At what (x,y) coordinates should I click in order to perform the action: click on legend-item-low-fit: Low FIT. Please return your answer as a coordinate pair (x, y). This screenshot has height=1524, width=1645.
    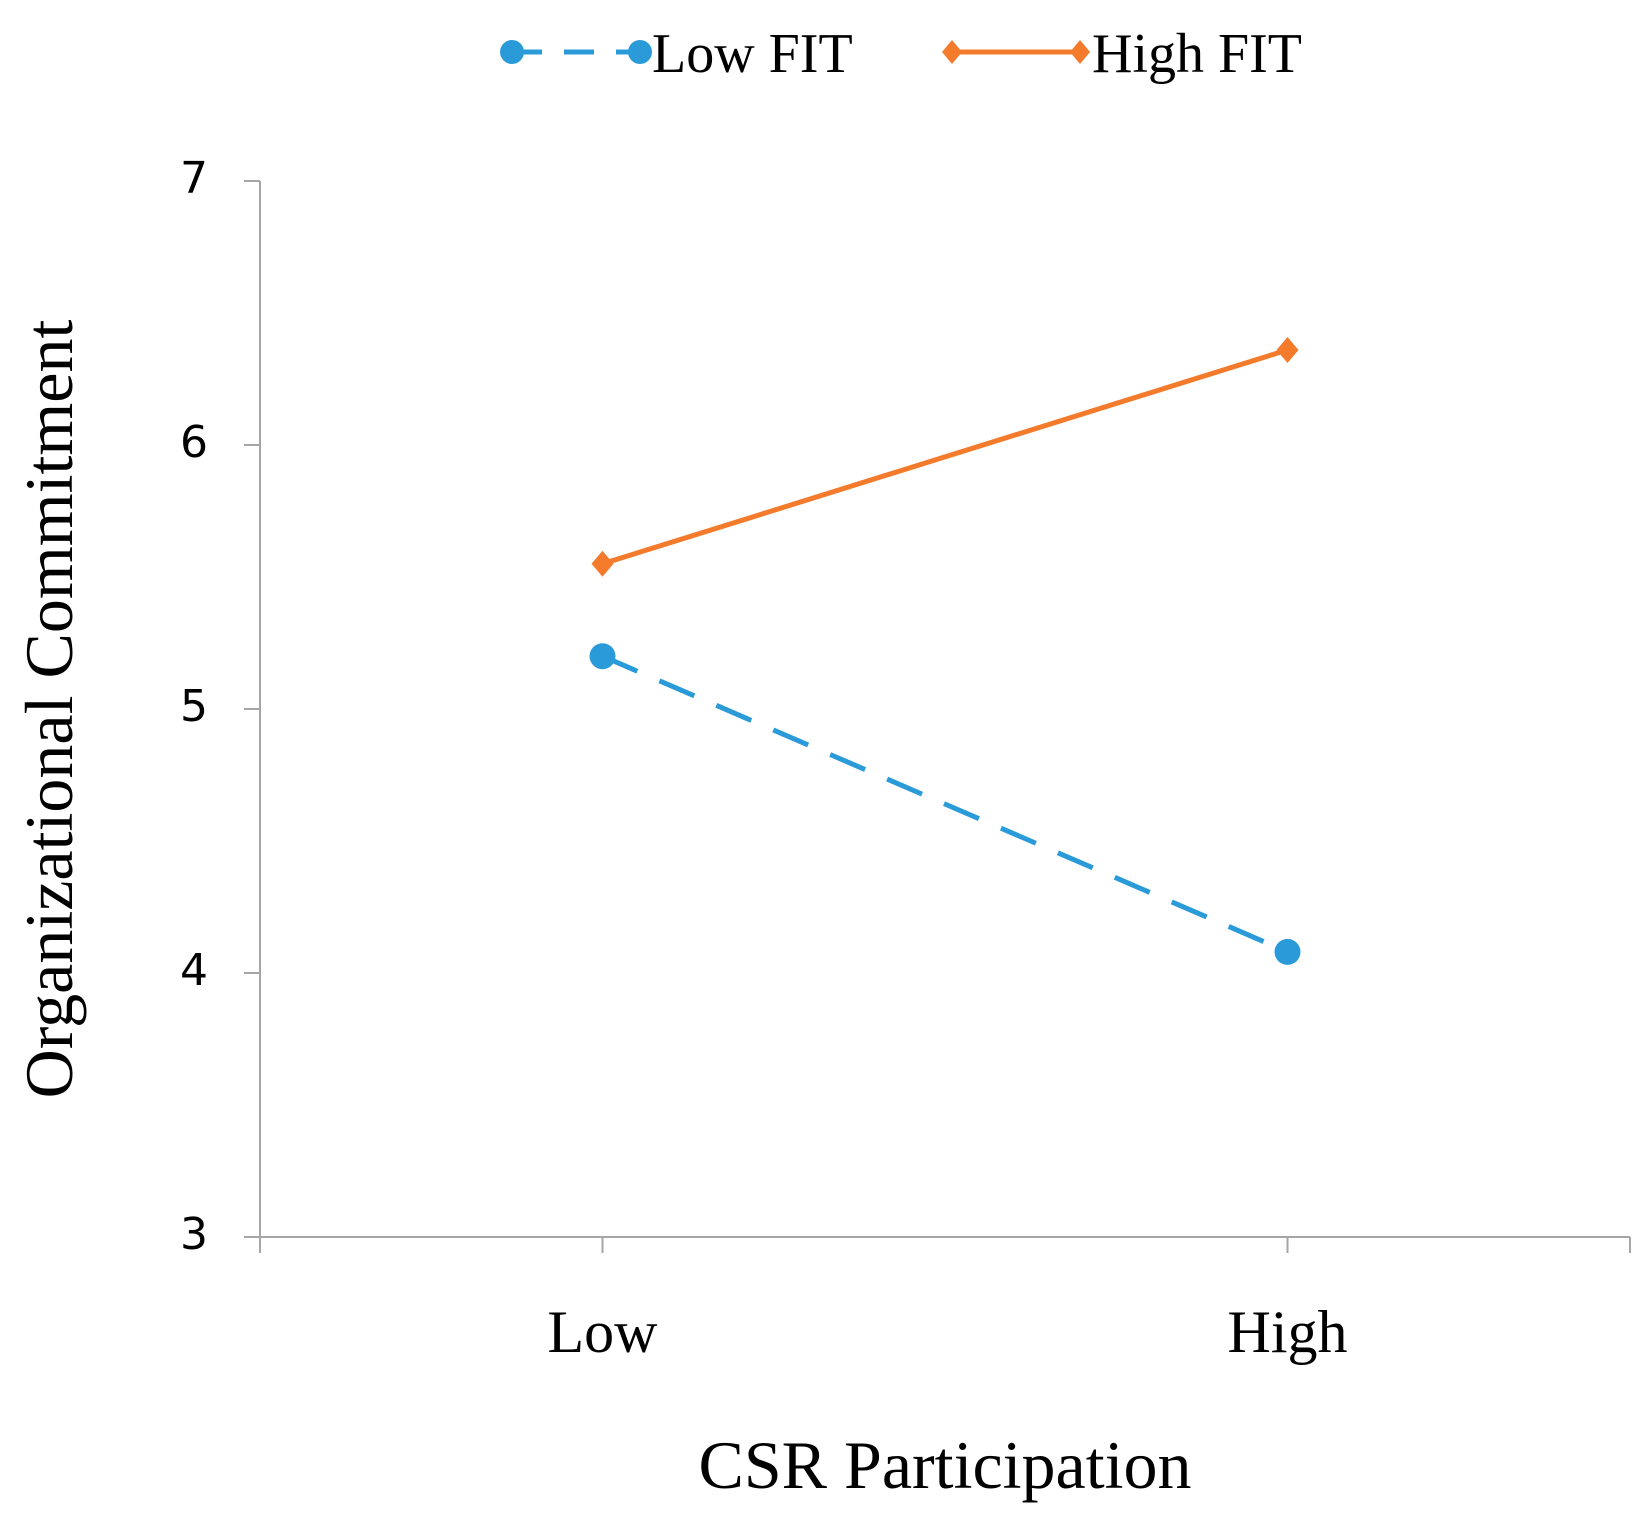
    Looking at the image, I should click on (676, 54).